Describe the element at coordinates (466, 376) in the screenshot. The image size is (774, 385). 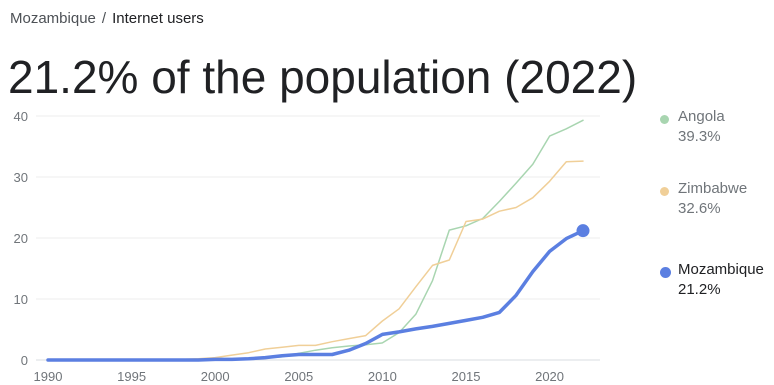
I see `x-tick-label: 2015` at that location.